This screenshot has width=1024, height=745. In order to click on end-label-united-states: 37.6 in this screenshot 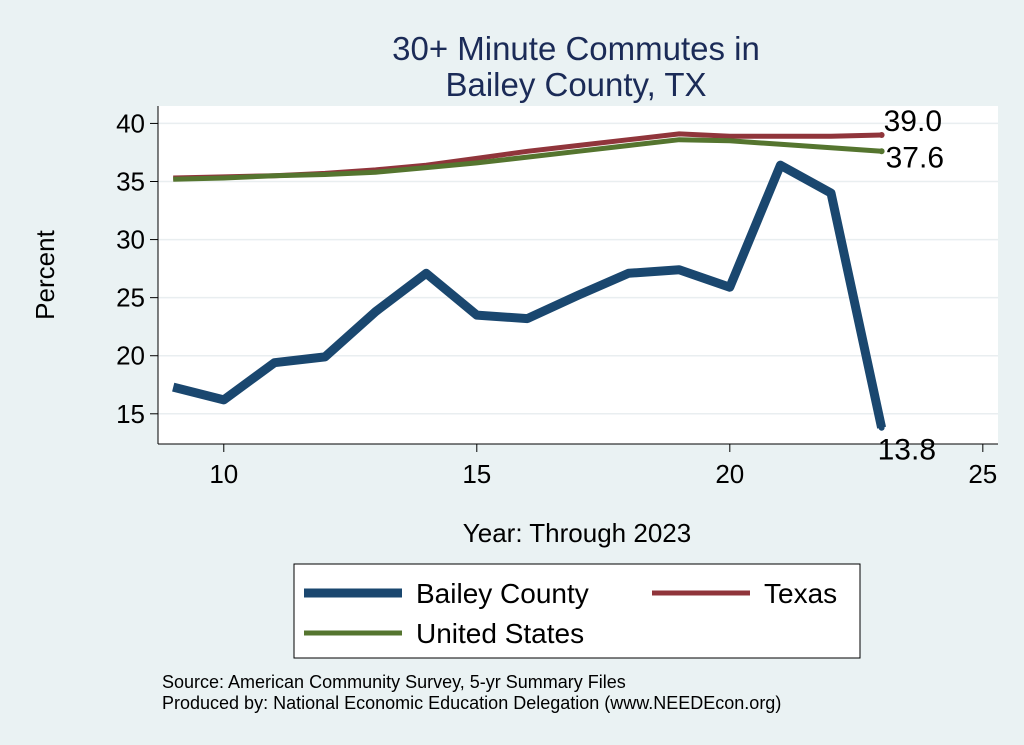, I will do `click(915, 157)`.